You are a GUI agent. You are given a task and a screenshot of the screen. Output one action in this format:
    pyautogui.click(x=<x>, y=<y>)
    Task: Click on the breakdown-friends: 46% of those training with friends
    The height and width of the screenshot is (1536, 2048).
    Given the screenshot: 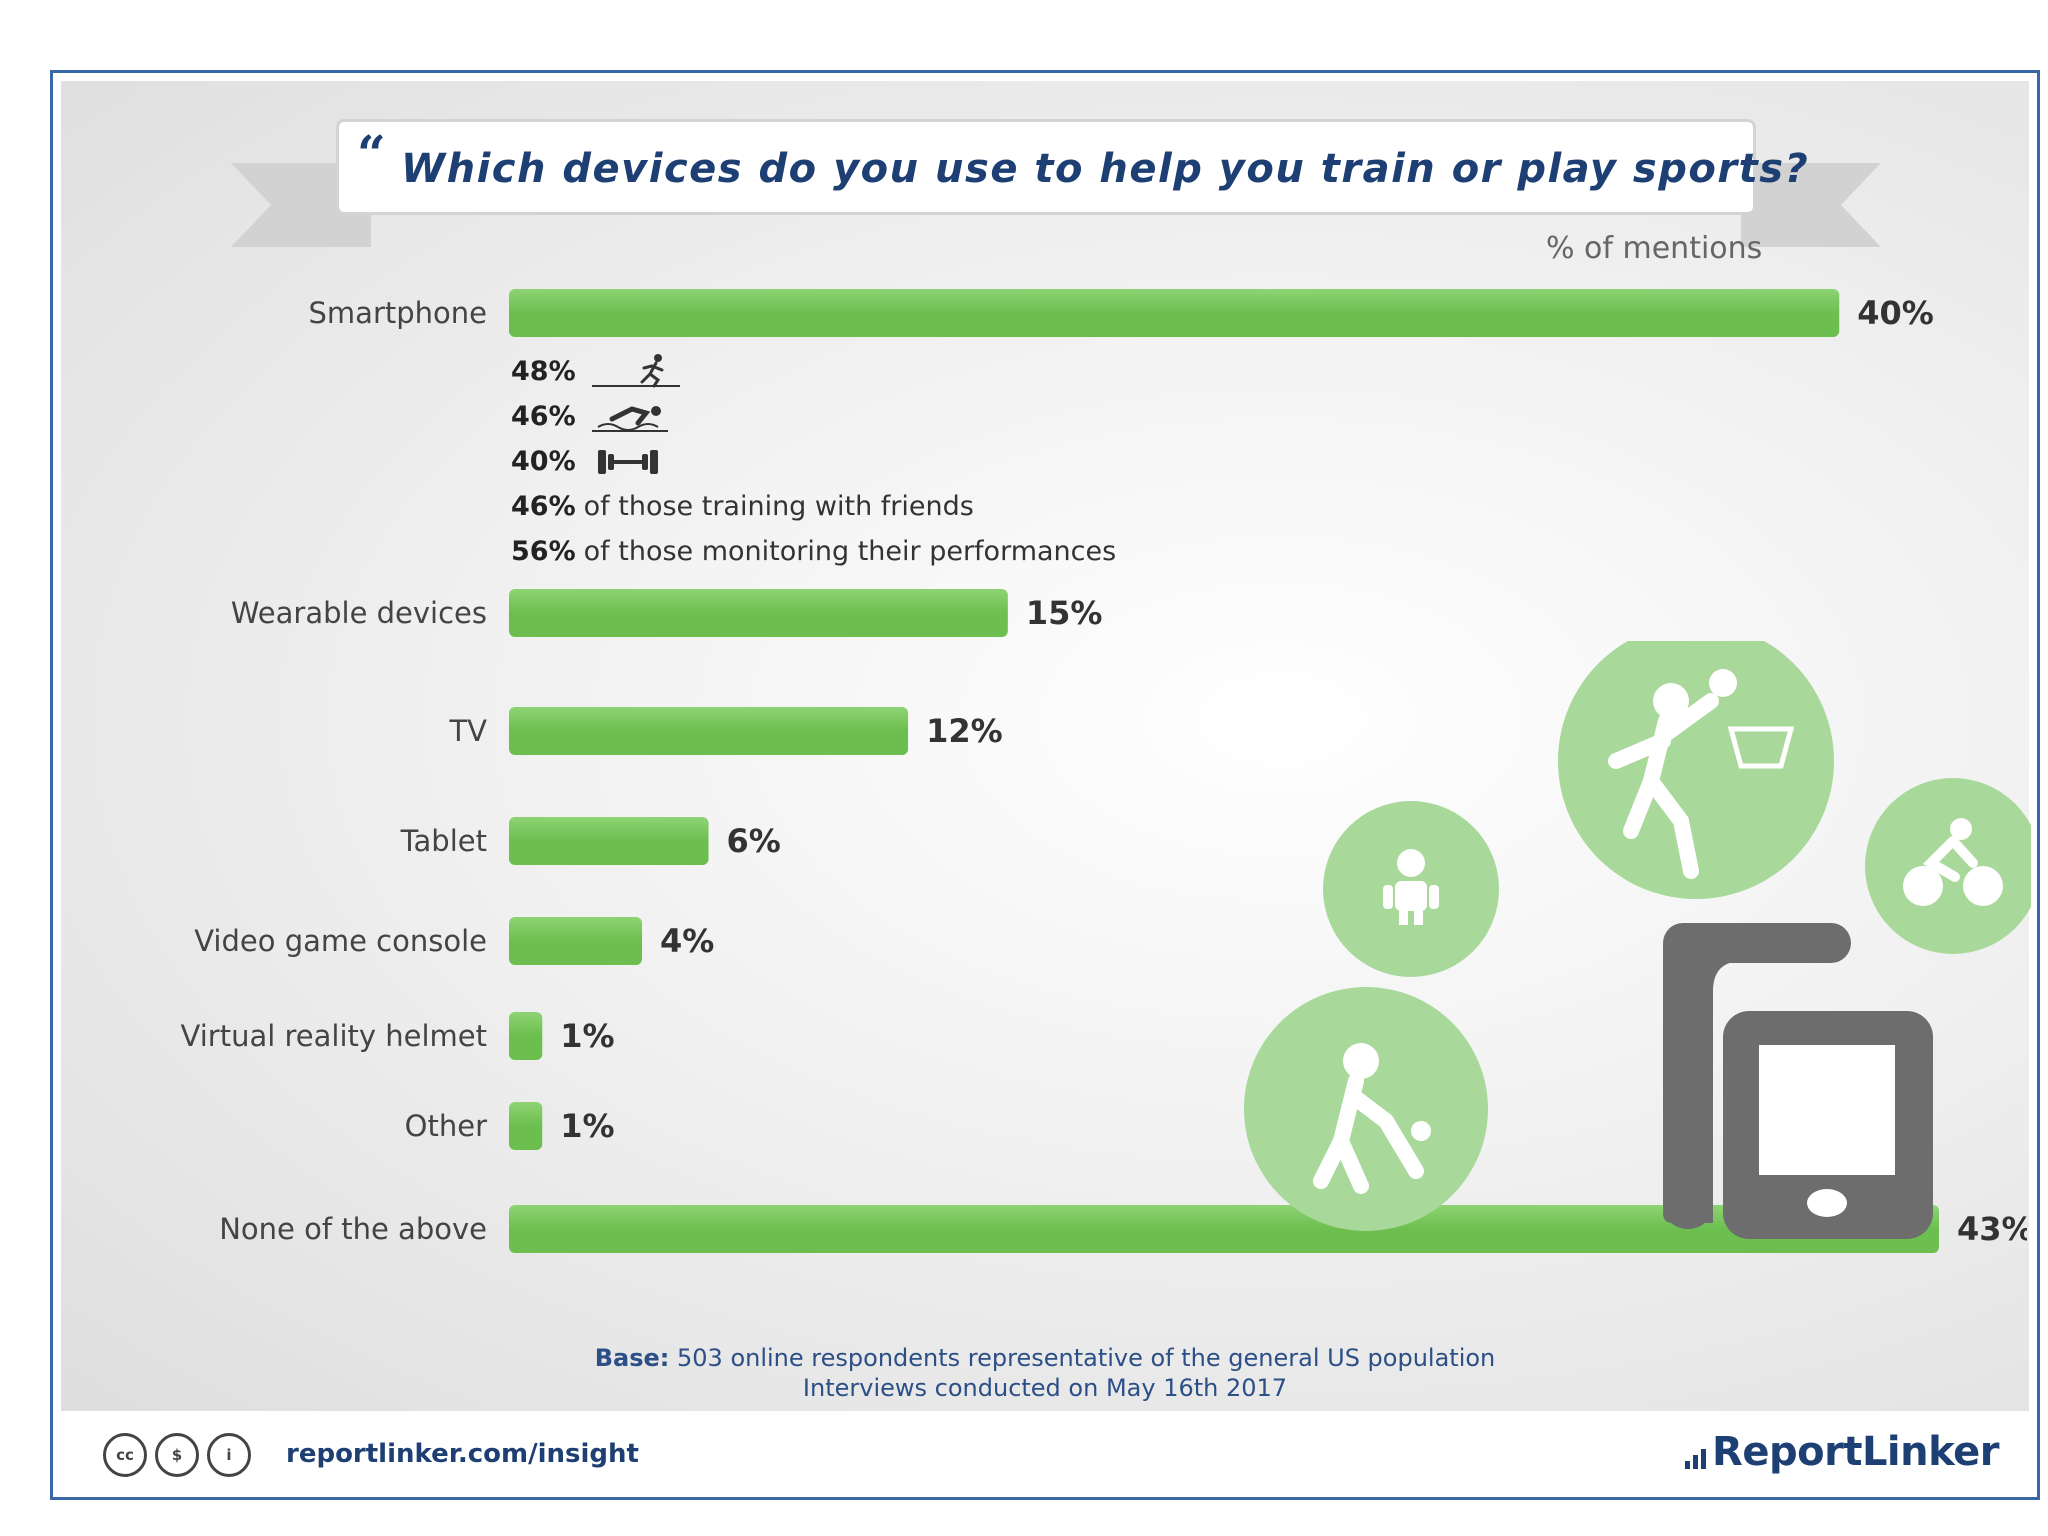 What is the action you would take?
    pyautogui.click(x=813, y=506)
    